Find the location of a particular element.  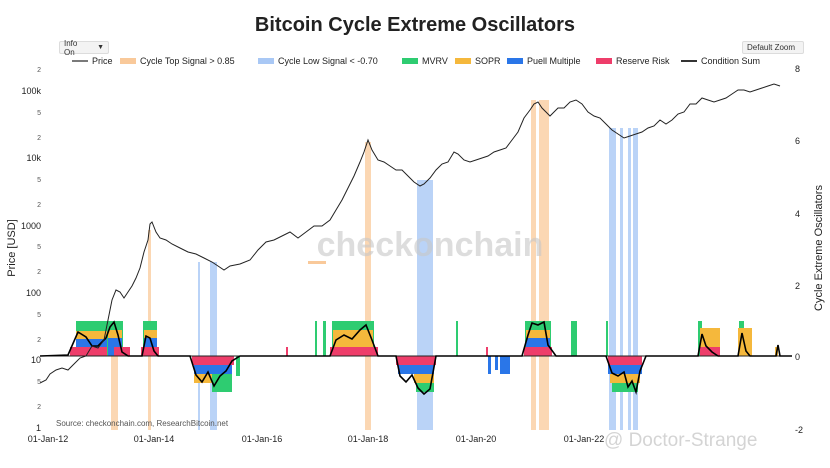

y-left-tick: 1 is located at coordinates (38, 428).